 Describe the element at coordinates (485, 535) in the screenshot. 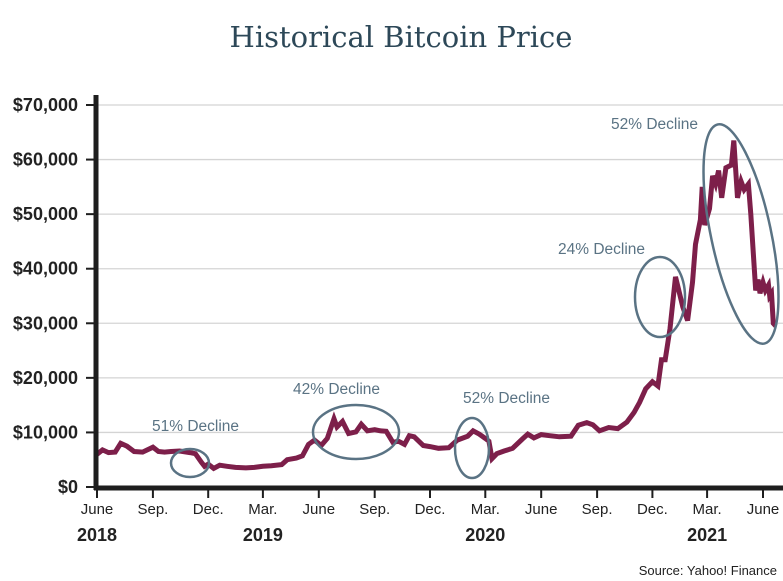

I see `x-year-label: 2020` at that location.